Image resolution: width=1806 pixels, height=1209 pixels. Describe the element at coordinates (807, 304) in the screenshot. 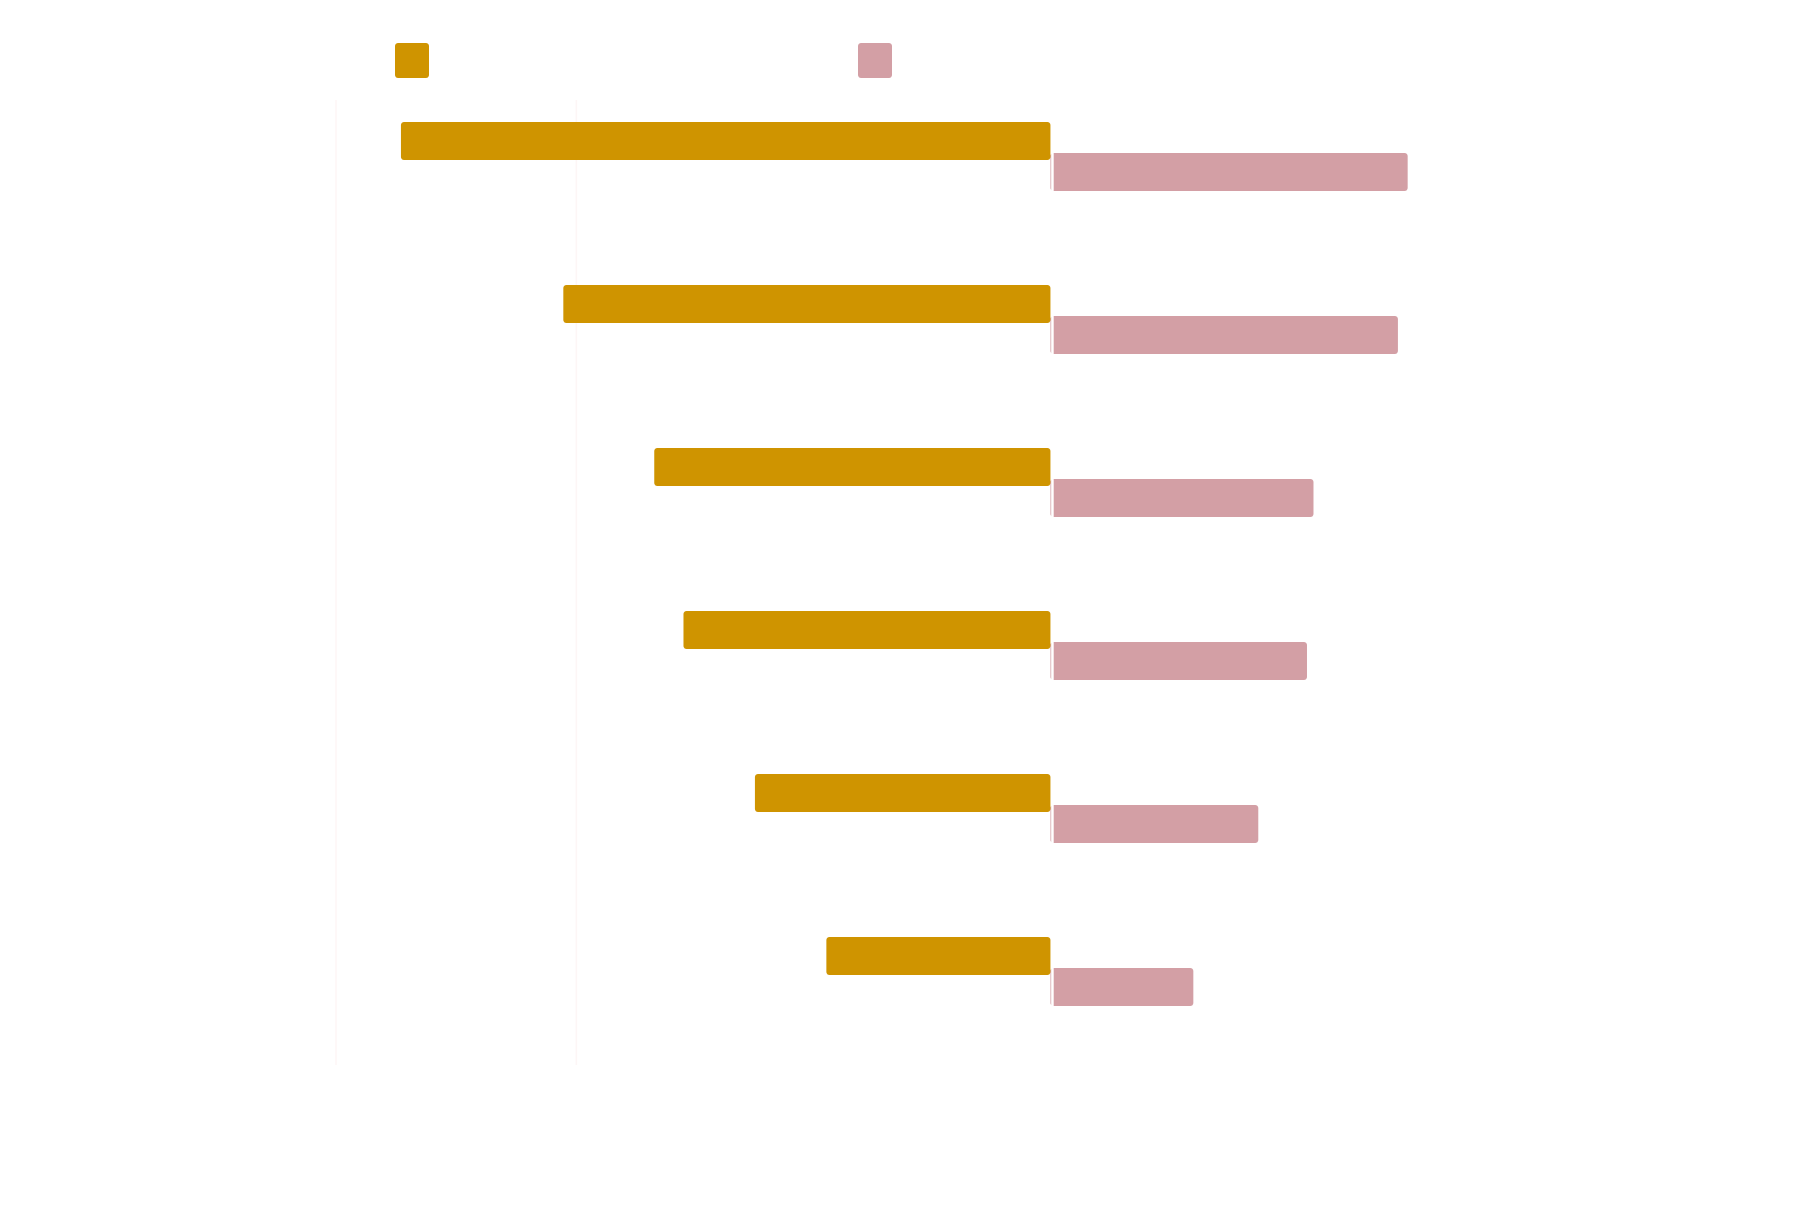

I see `bar-series1-row2` at that location.